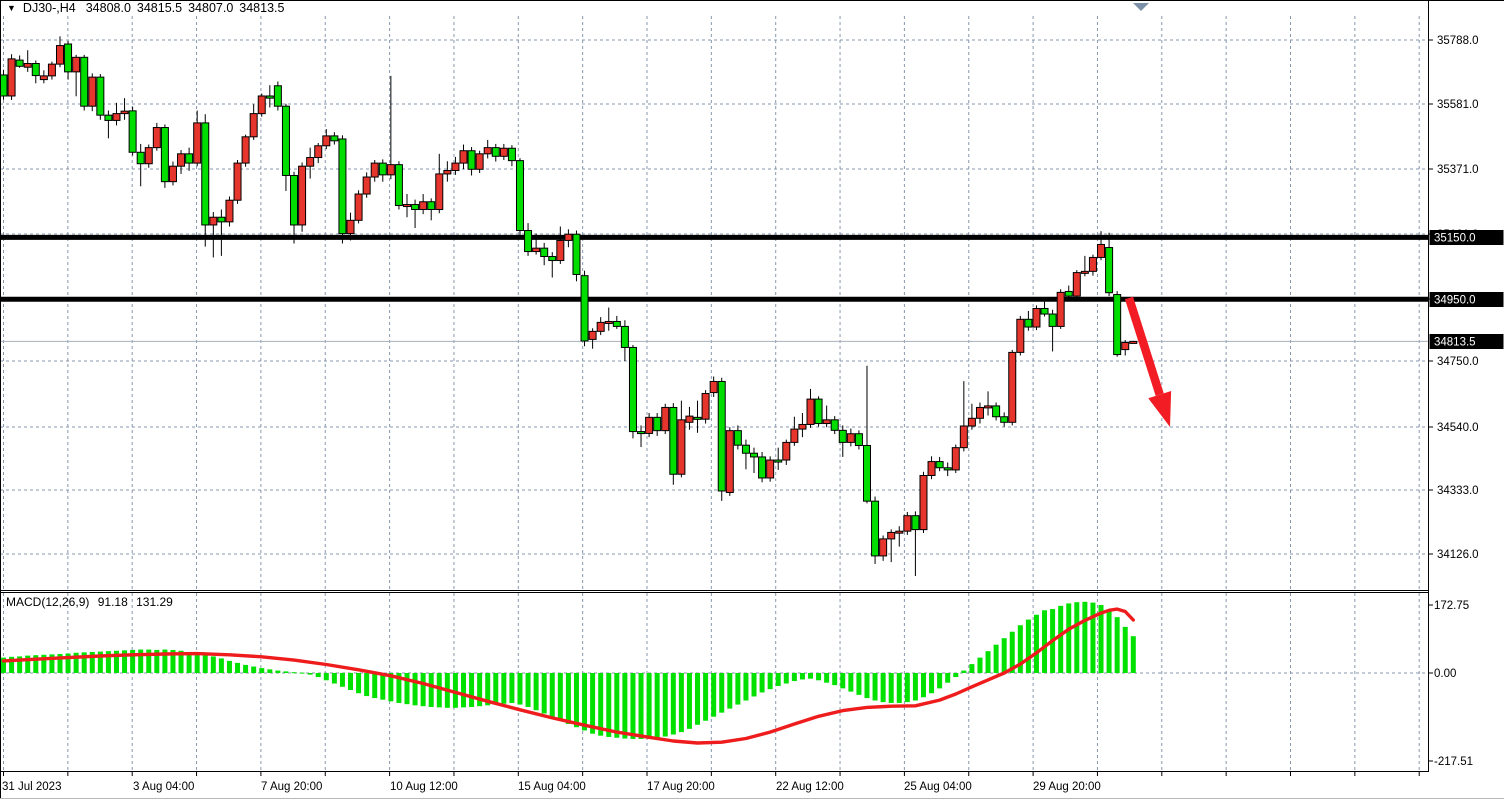  Describe the element at coordinates (1458, 491) in the screenshot. I see `price-tick-label: 34333.0` at that location.